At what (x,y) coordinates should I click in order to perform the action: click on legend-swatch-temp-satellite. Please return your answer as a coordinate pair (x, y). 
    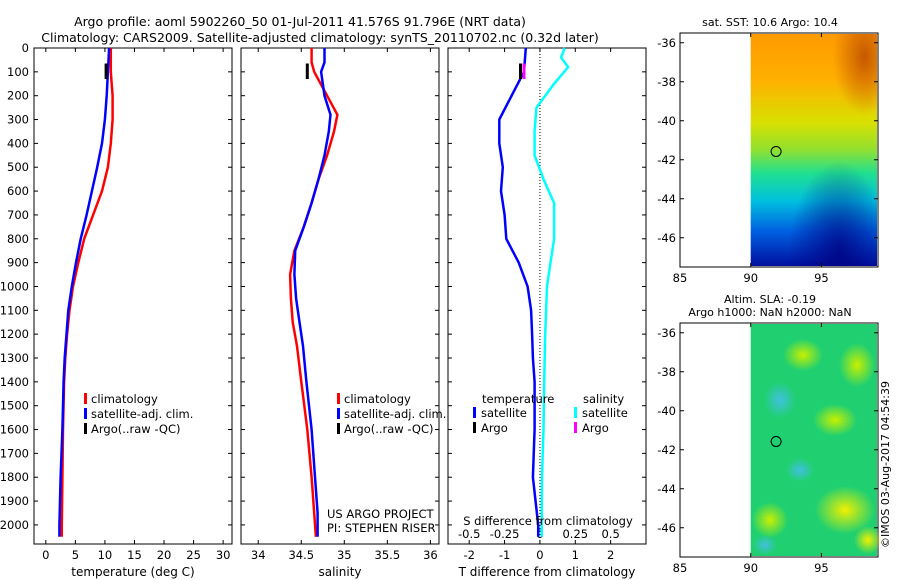
    Looking at the image, I should click on (474, 412).